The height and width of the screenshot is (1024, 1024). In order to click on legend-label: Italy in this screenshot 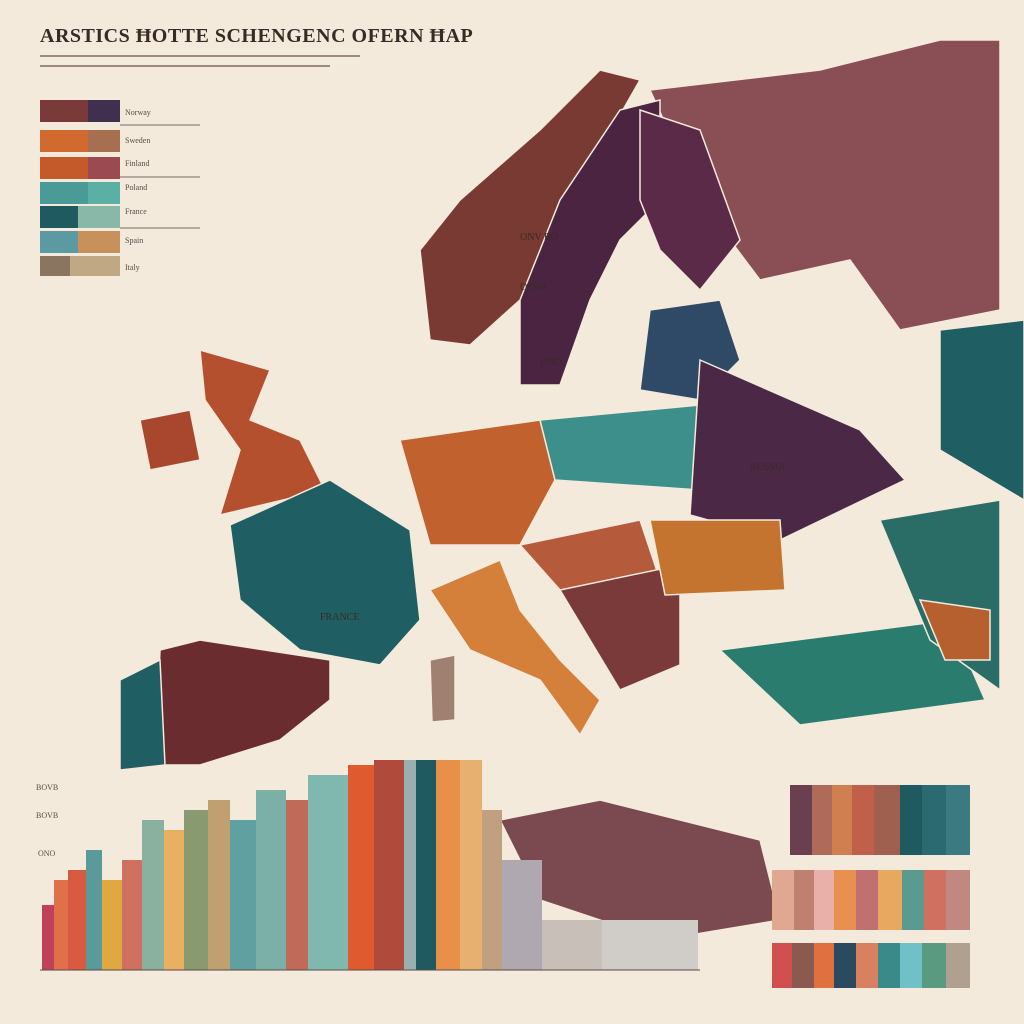, I will do `click(132, 267)`.